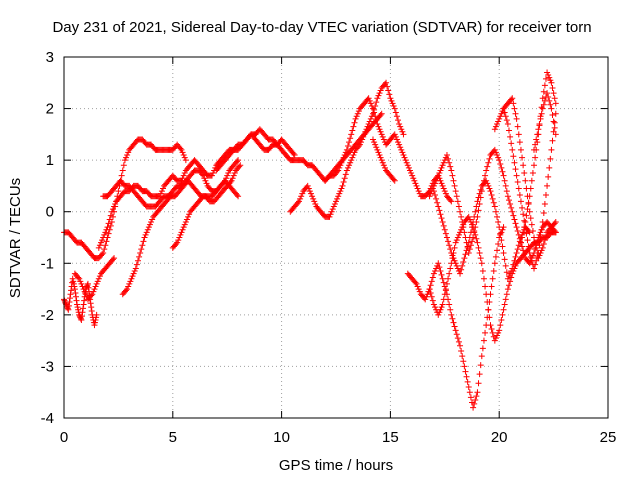  Describe the element at coordinates (608, 437) in the screenshot. I see `x-tick-label: 25` at that location.